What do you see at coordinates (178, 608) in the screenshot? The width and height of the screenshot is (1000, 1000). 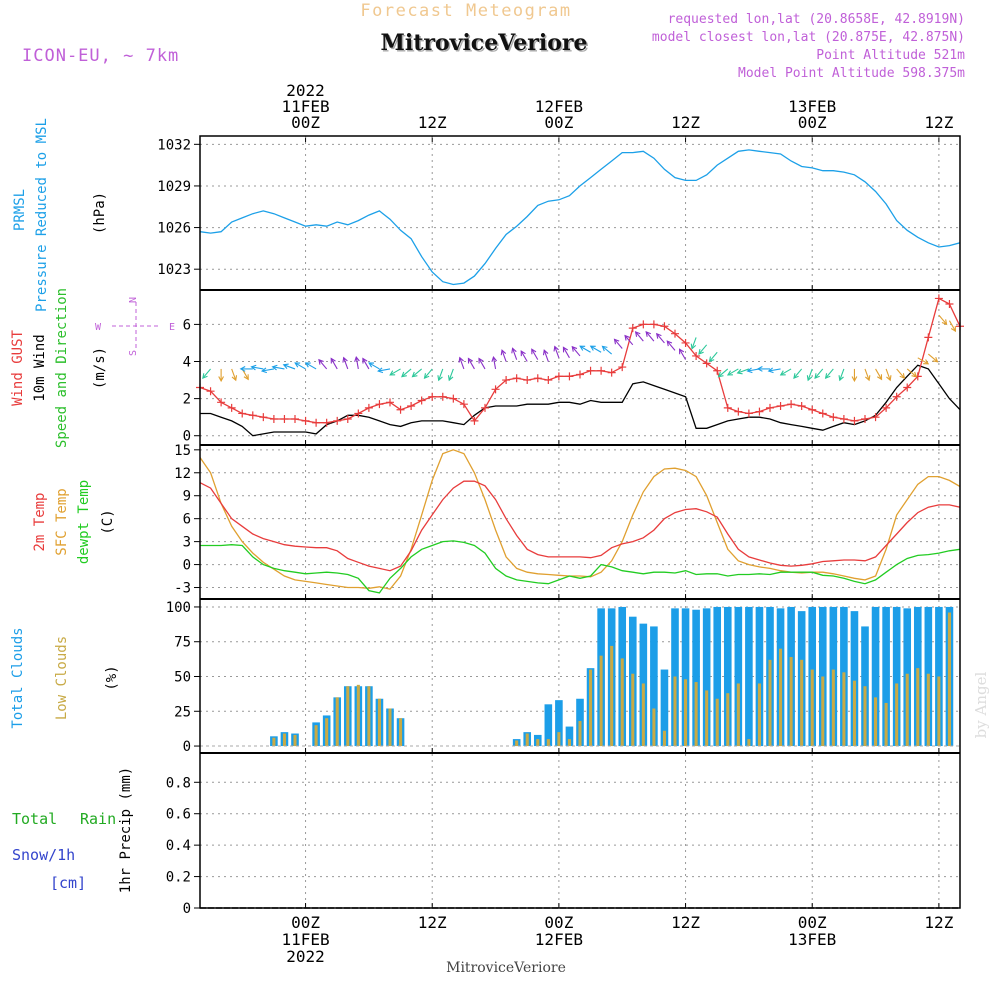 I see `clouds-ytick-label: 100` at bounding box center [178, 608].